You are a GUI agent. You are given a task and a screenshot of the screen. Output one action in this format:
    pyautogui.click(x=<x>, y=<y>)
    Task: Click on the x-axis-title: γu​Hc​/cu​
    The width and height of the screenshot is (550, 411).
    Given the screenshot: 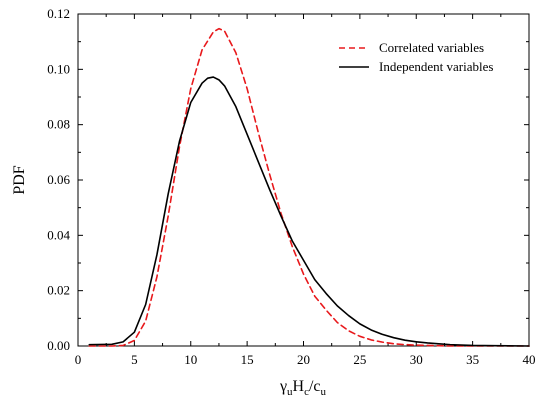 What is the action you would take?
    pyautogui.click(x=303, y=388)
    